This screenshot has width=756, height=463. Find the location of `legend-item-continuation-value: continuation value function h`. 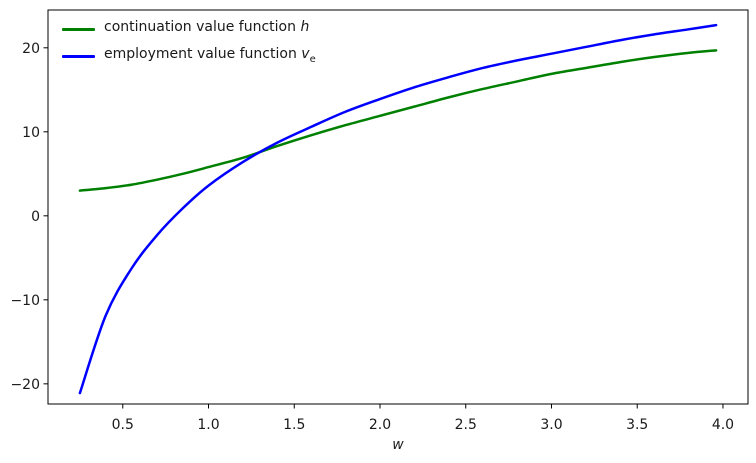

legend-item-continuation-value: continuation value function h is located at coordinates (189, 30).